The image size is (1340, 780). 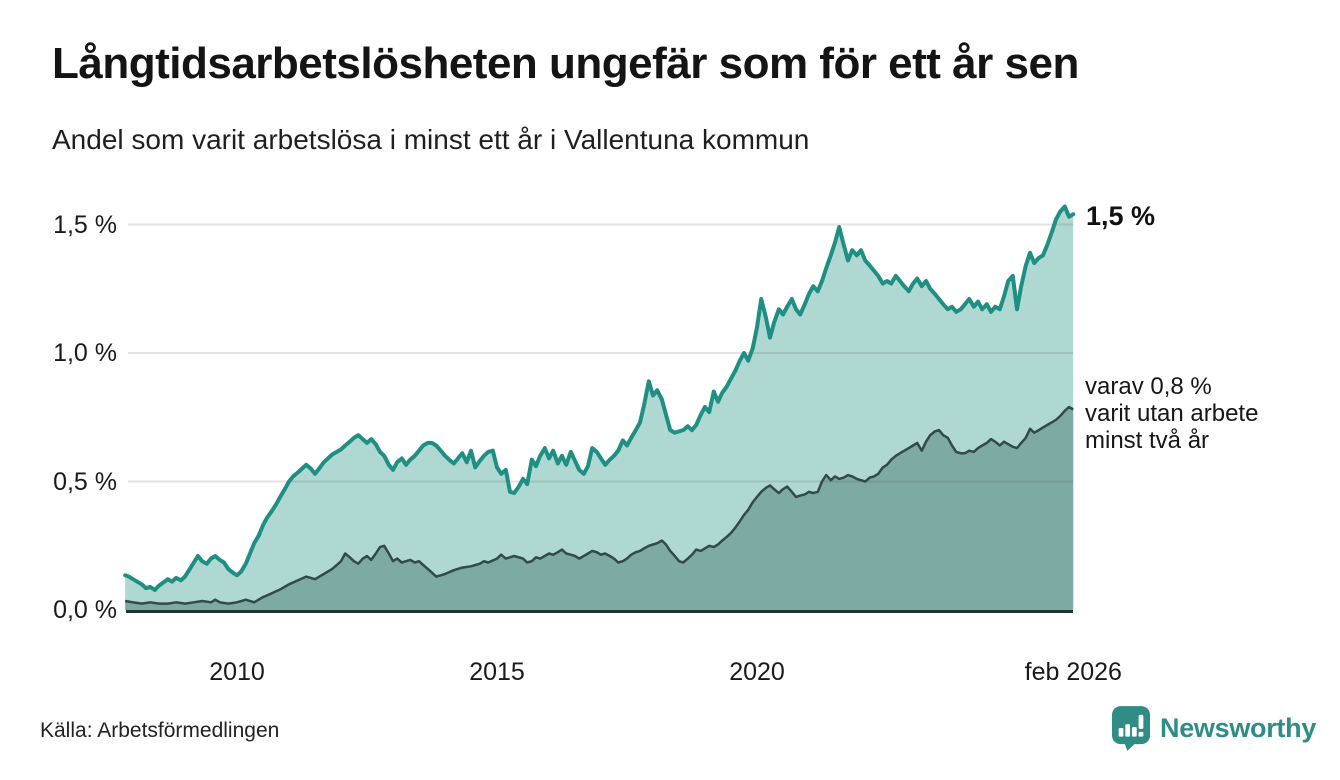 I want to click on annotation-line-2: varit utan arbete, so click(x=1172, y=413).